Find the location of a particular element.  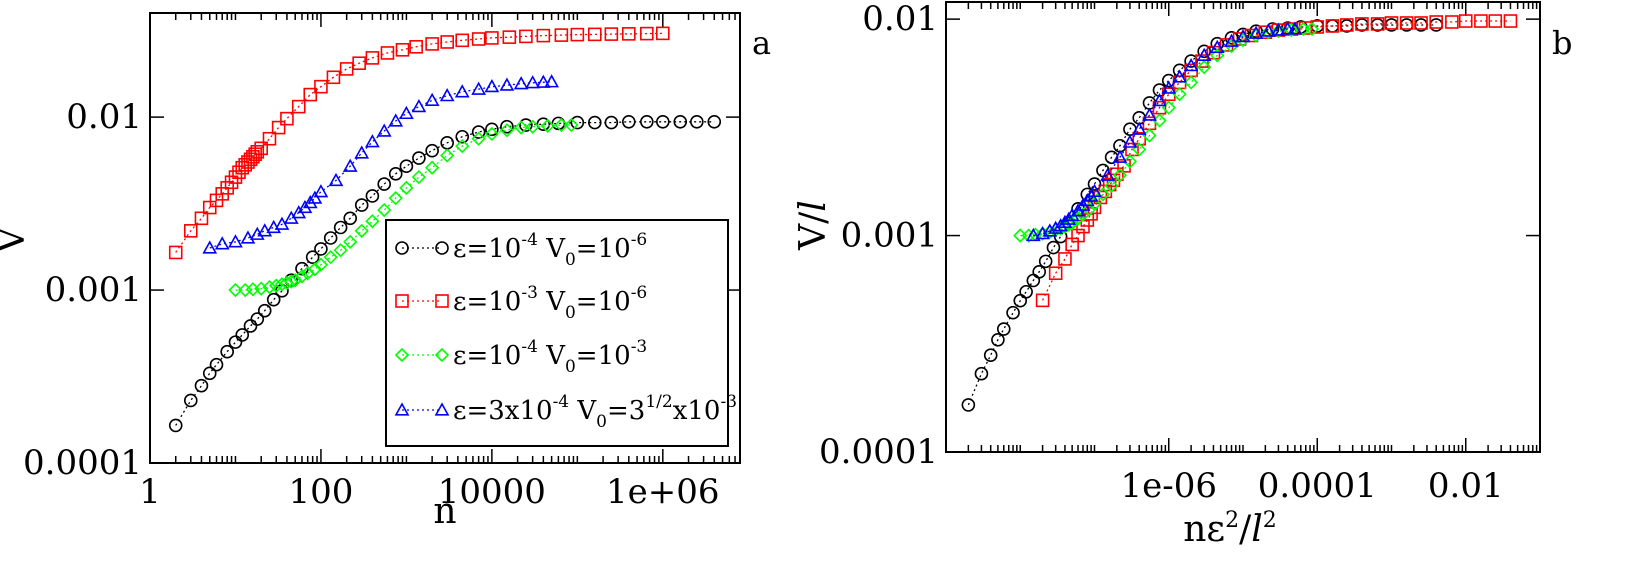

series-line-red is located at coordinates (1276, 160).